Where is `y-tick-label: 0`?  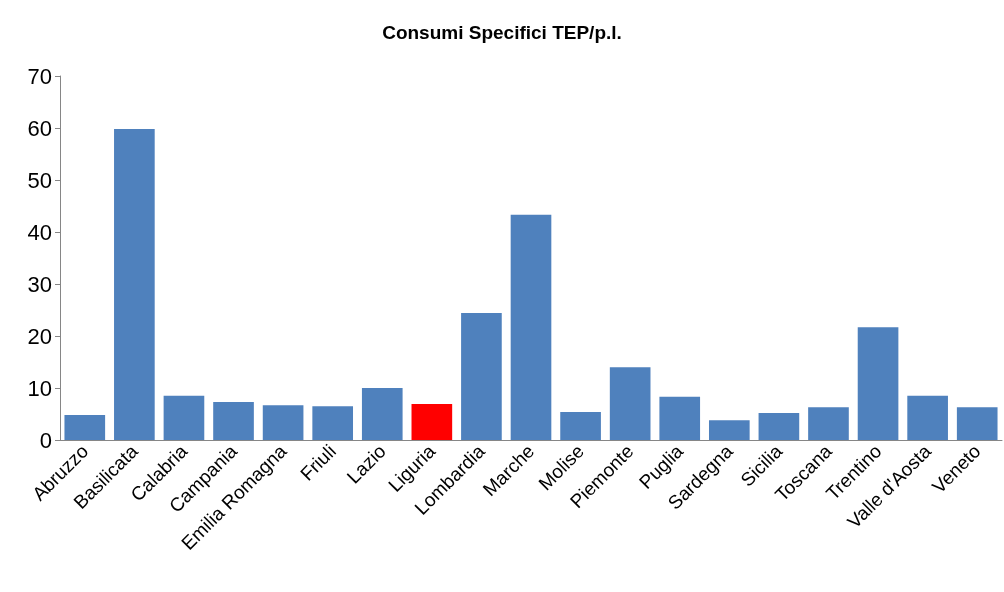 y-tick-label: 0 is located at coordinates (45, 440).